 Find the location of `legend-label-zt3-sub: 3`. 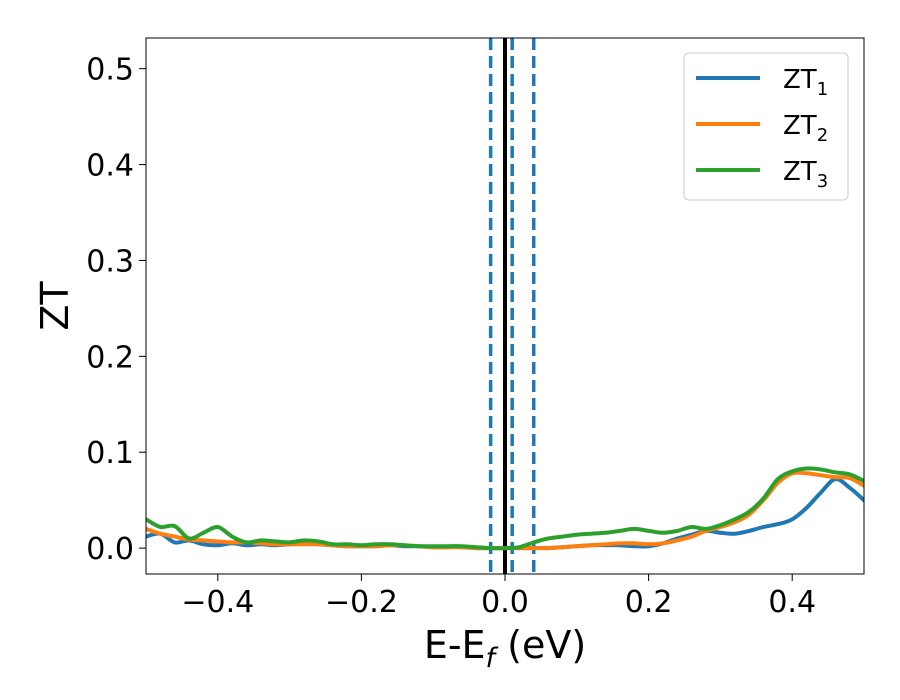

legend-label-zt3-sub: 3 is located at coordinates (822, 181).